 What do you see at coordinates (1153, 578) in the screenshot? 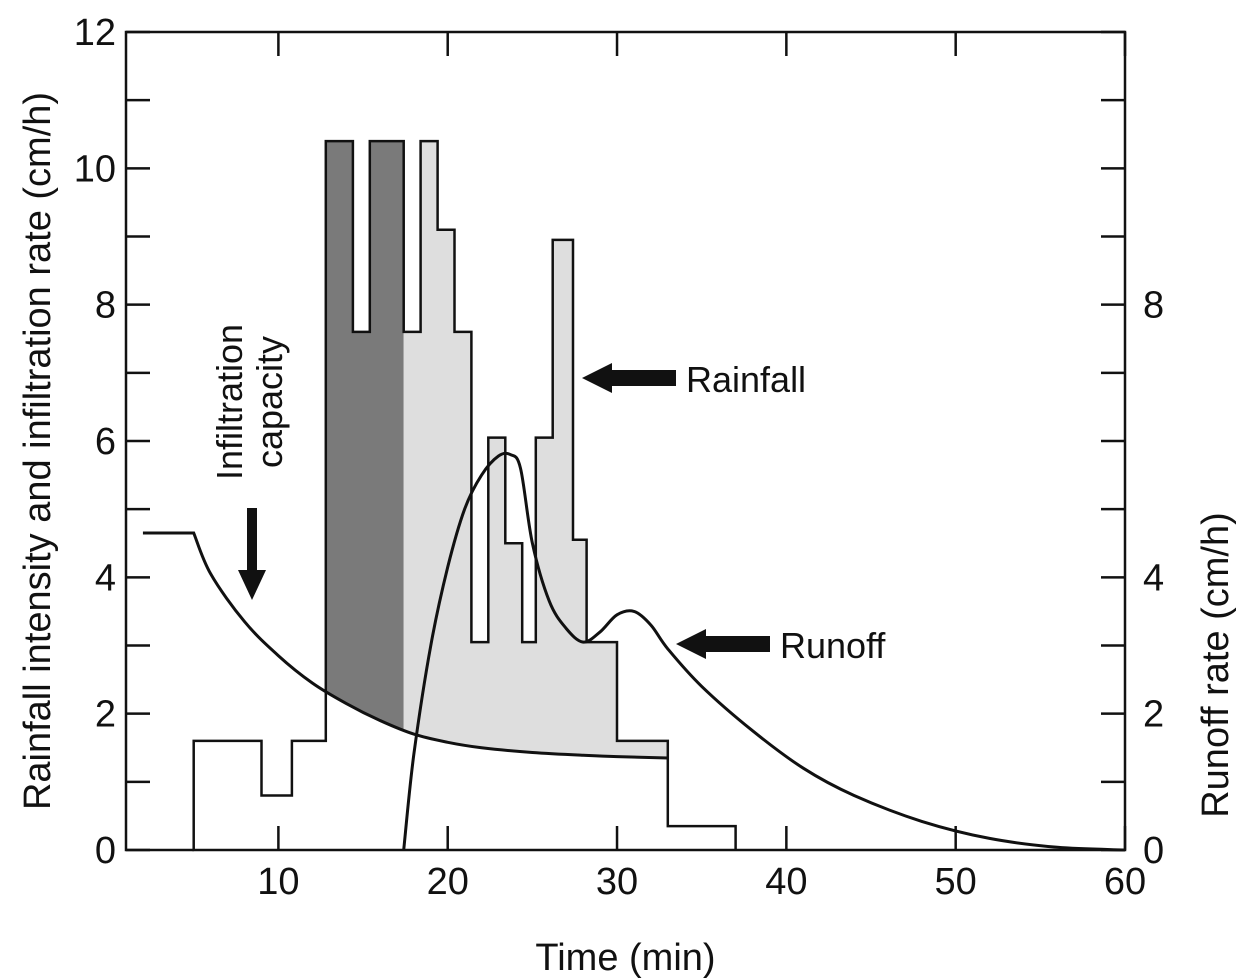
I see `y2-tick-label: 4` at bounding box center [1153, 578].